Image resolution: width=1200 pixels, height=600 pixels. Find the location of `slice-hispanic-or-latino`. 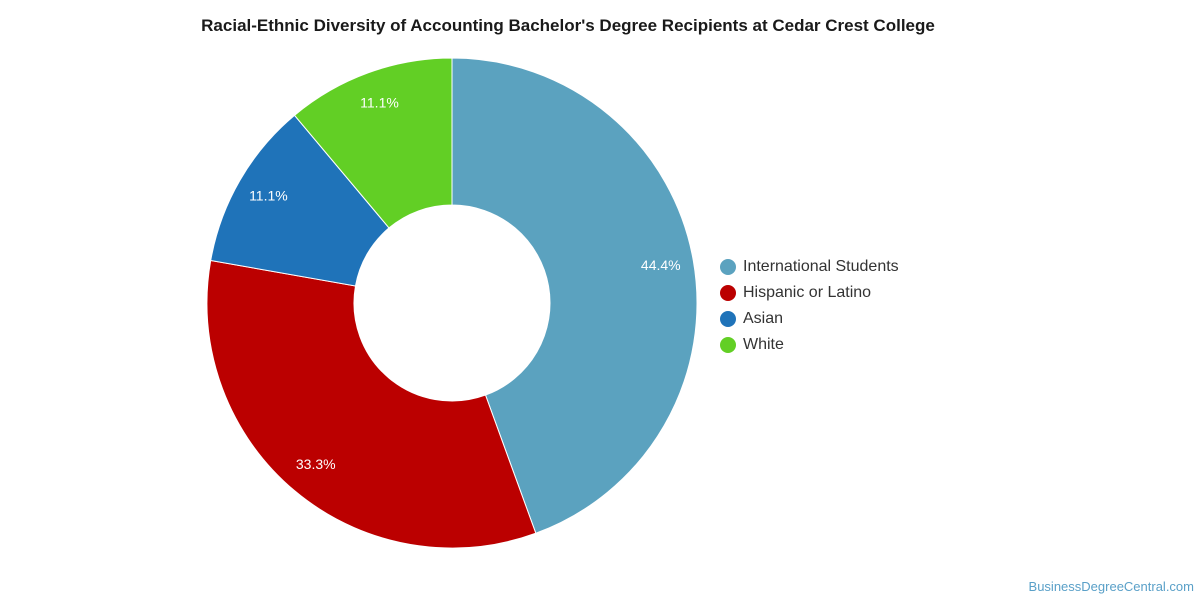

slice-hispanic-or-latino is located at coordinates (371, 404).